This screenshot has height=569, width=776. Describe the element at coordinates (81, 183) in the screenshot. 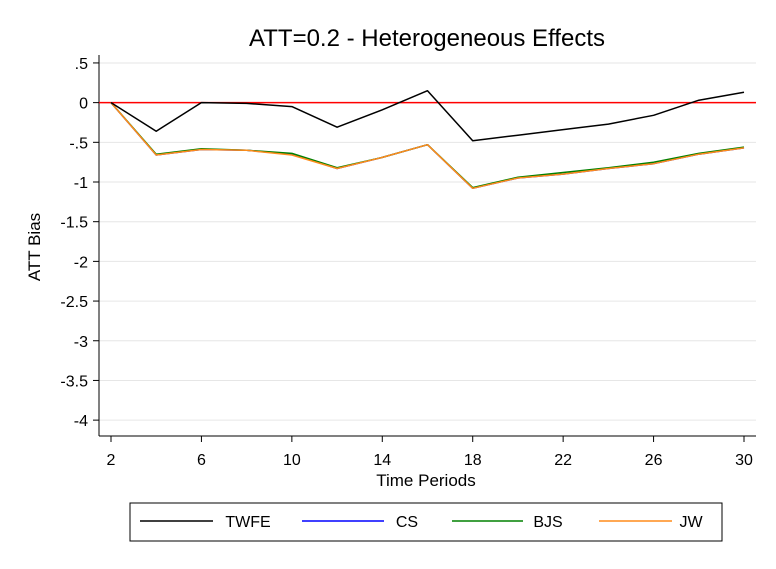

I see `y-tick-label-3: -1` at that location.